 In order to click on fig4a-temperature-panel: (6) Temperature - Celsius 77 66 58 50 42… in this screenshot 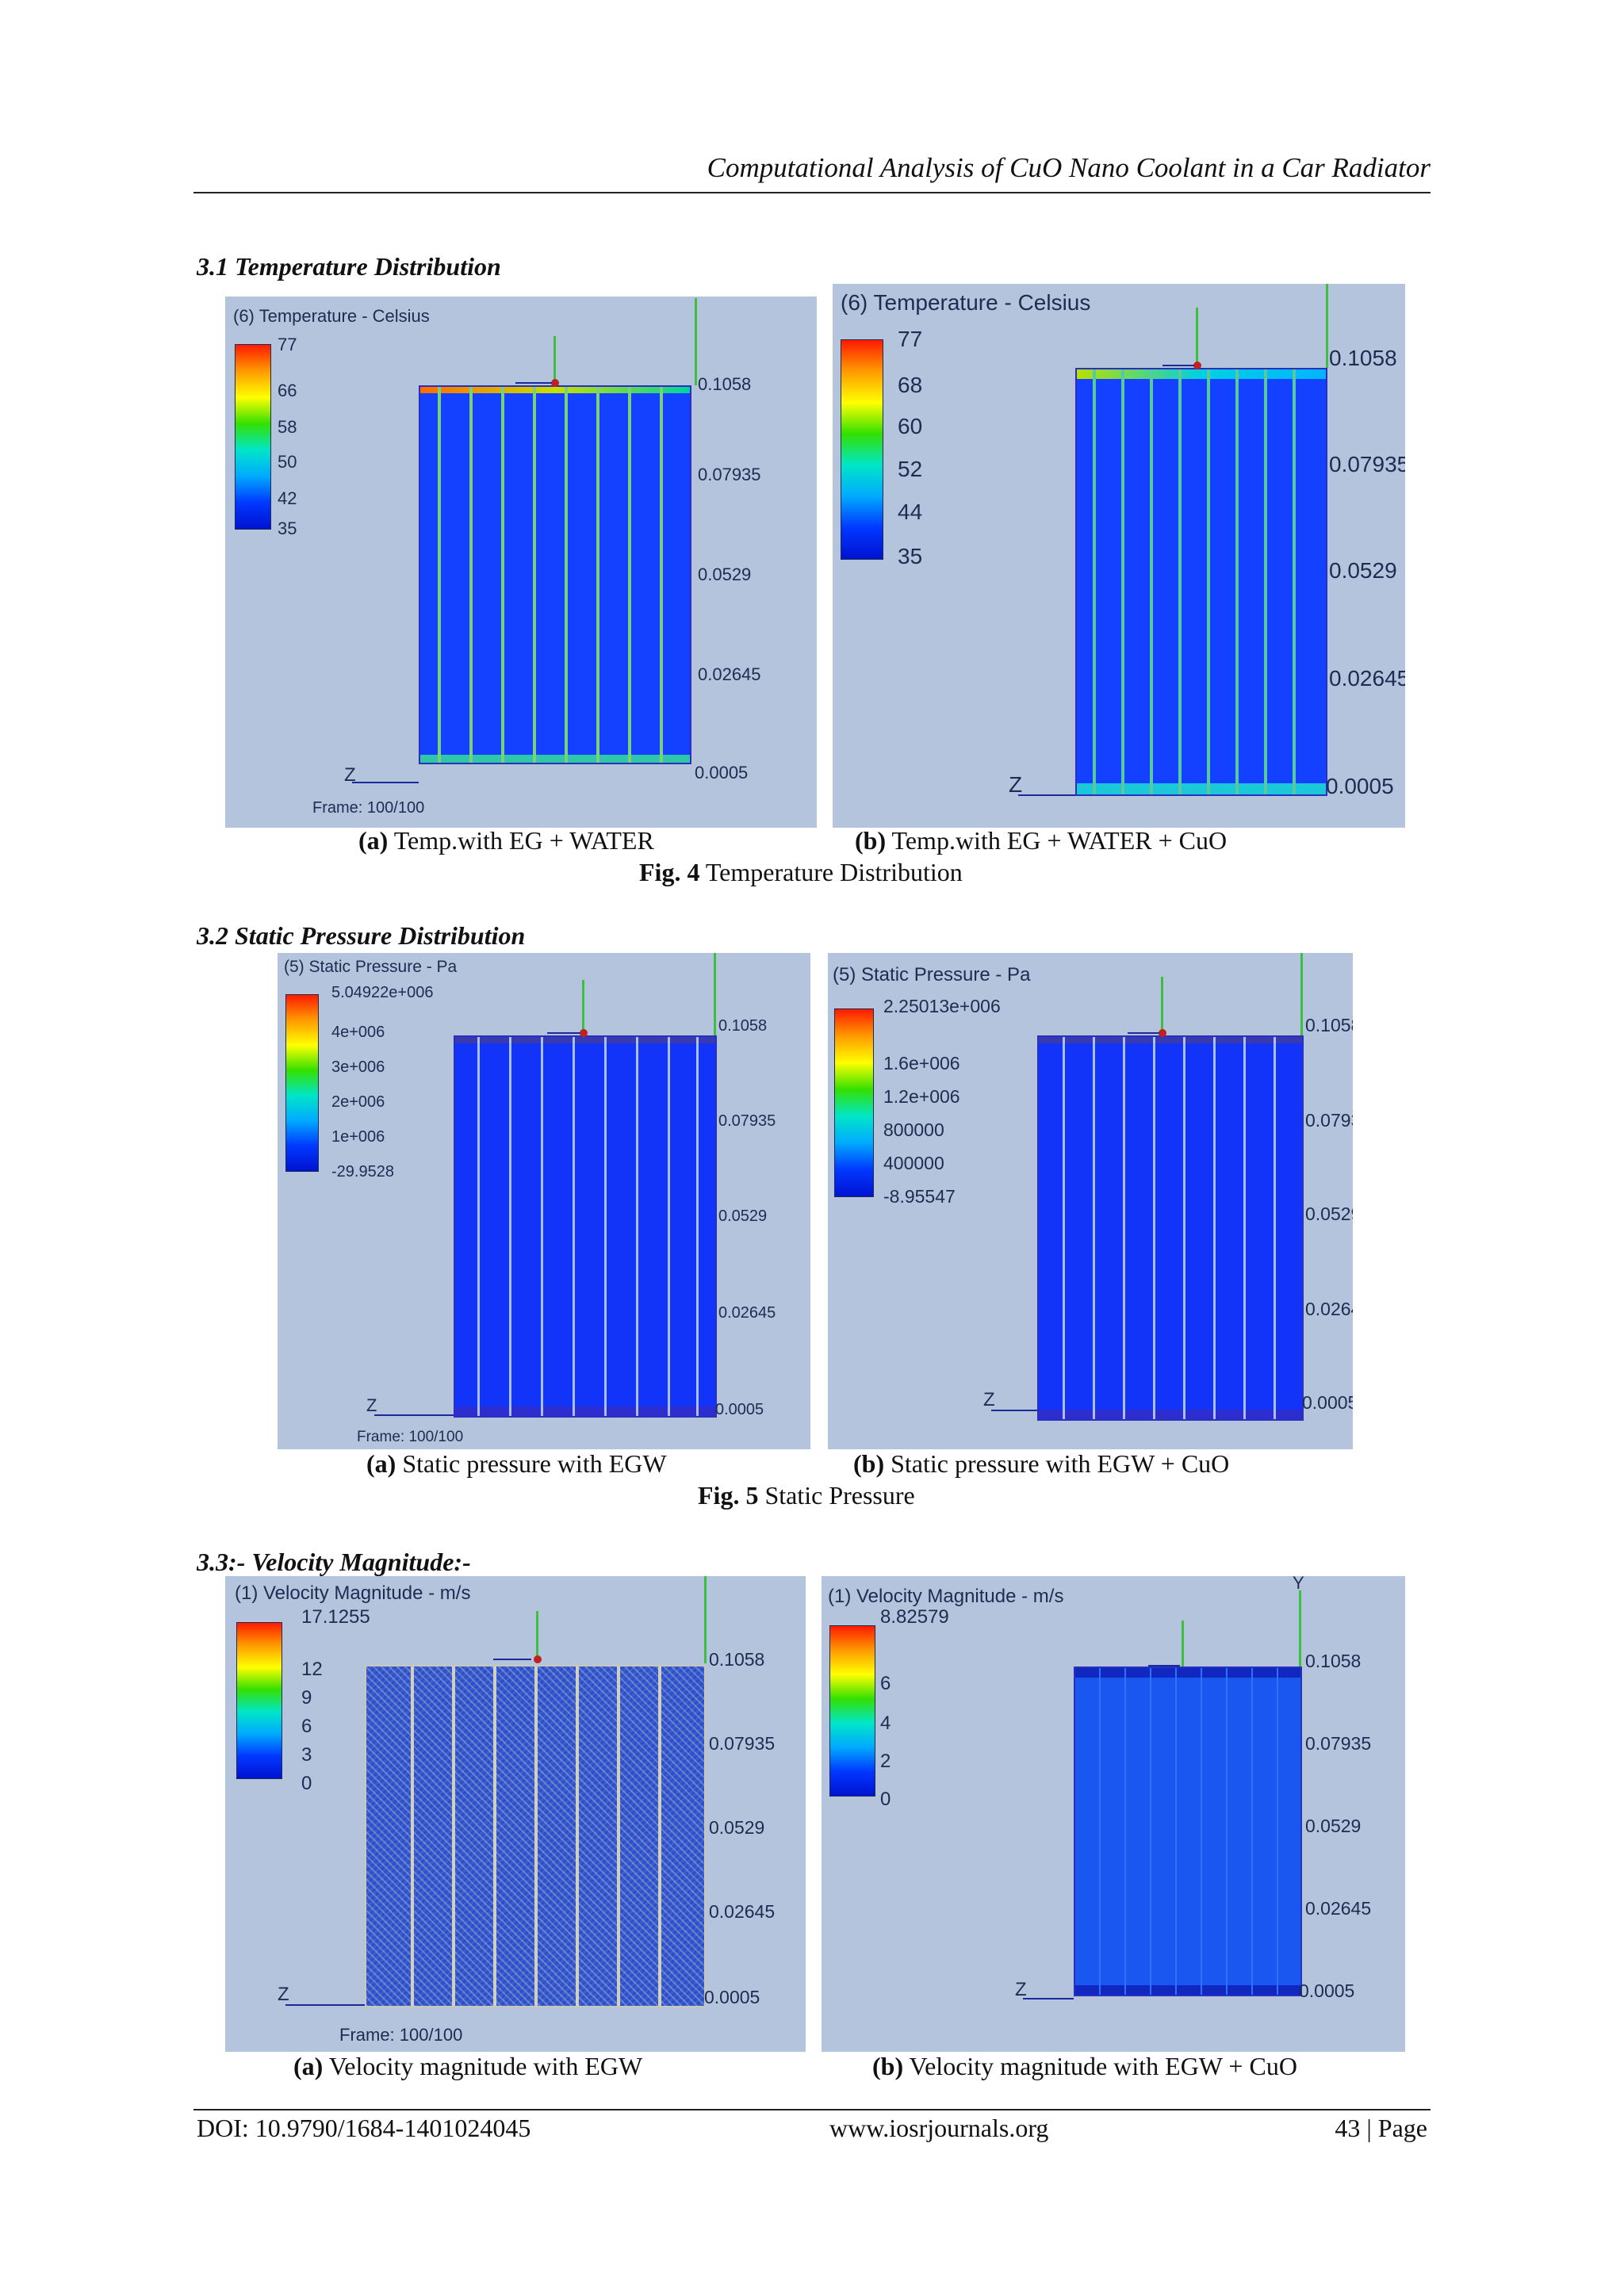, I will do `click(521, 562)`.